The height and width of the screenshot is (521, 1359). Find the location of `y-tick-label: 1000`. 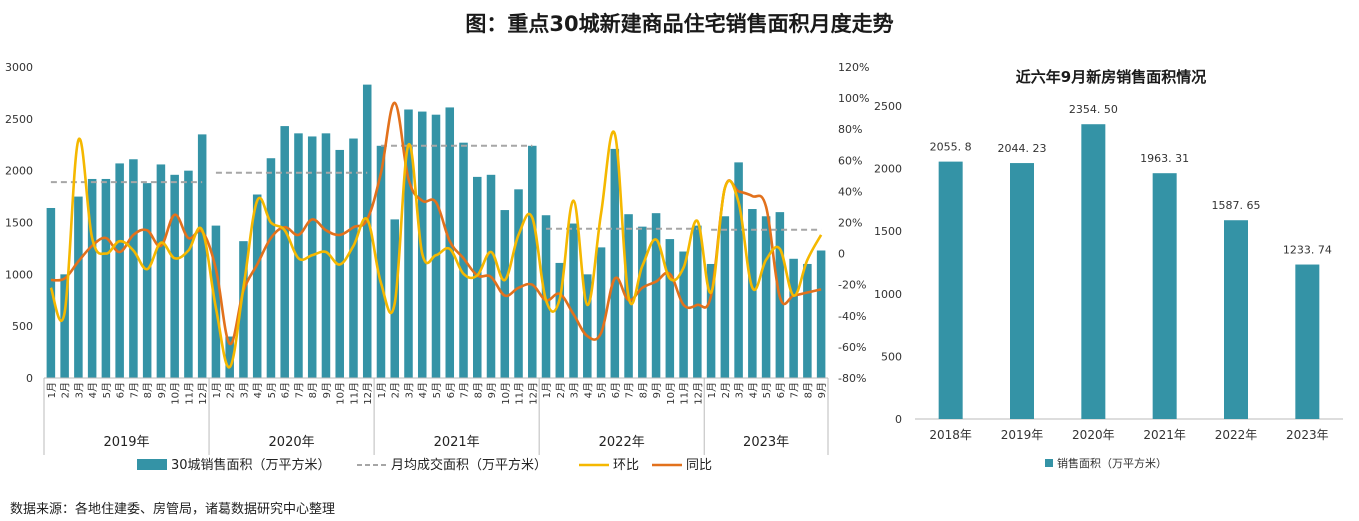

y-tick-label: 1000 is located at coordinates (19, 274).